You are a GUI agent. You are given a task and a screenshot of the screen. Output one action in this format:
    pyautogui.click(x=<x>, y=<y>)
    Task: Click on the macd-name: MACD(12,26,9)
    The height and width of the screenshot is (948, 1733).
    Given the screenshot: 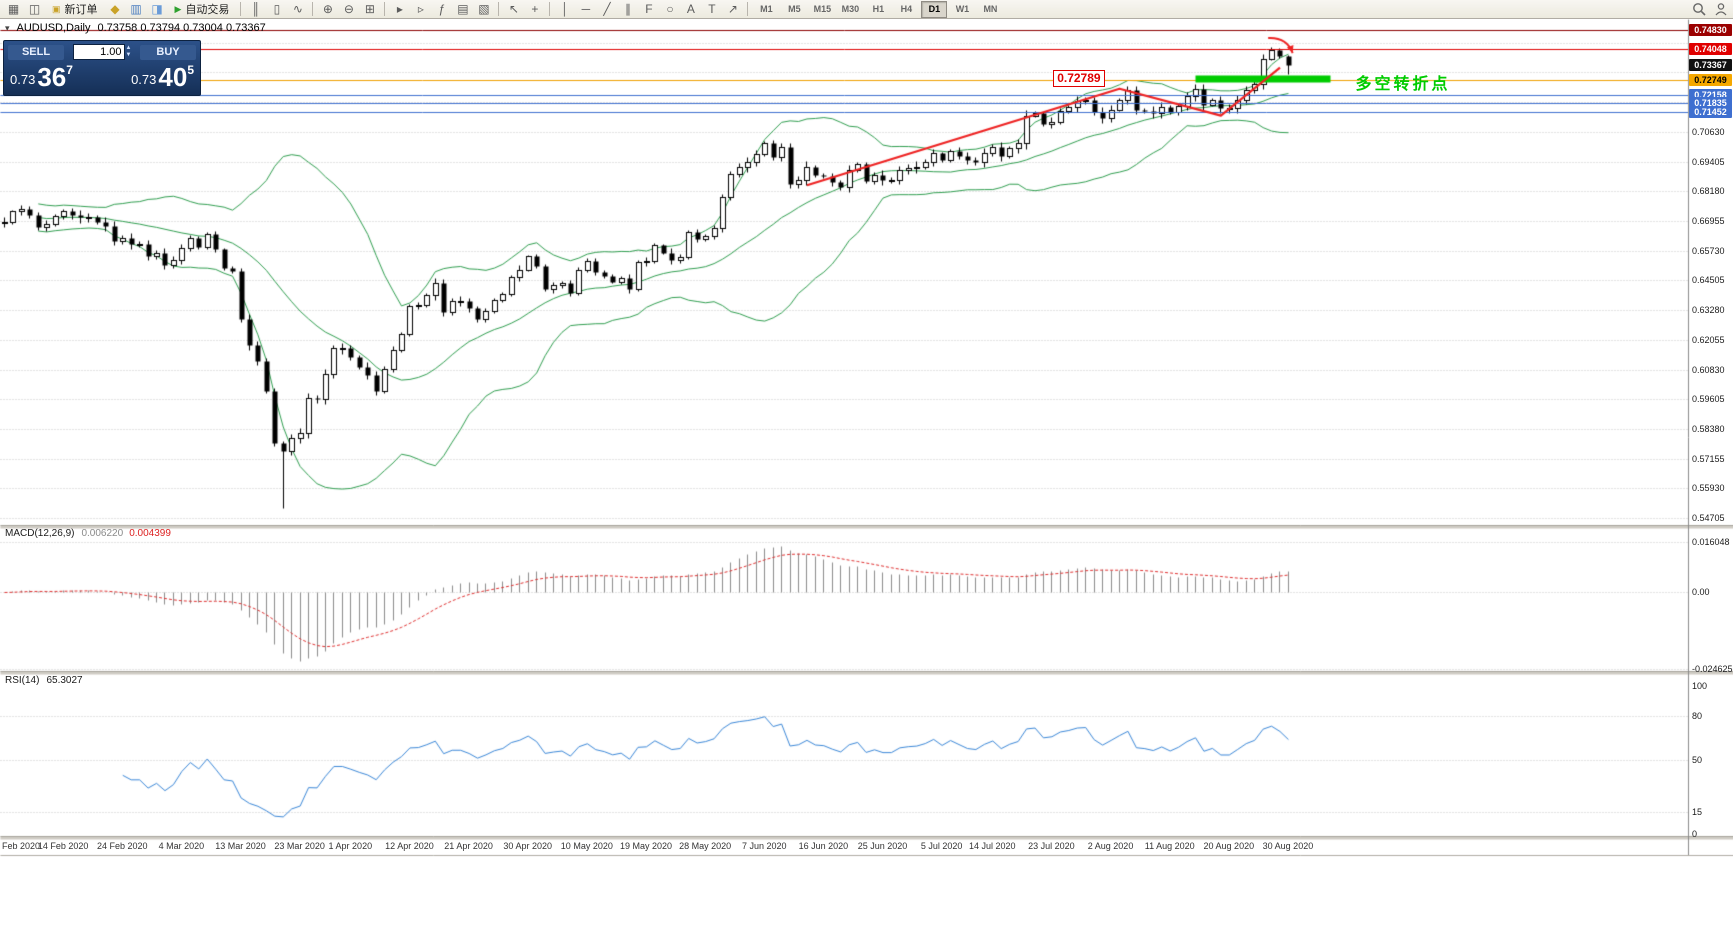 What is the action you would take?
    pyautogui.click(x=40, y=533)
    